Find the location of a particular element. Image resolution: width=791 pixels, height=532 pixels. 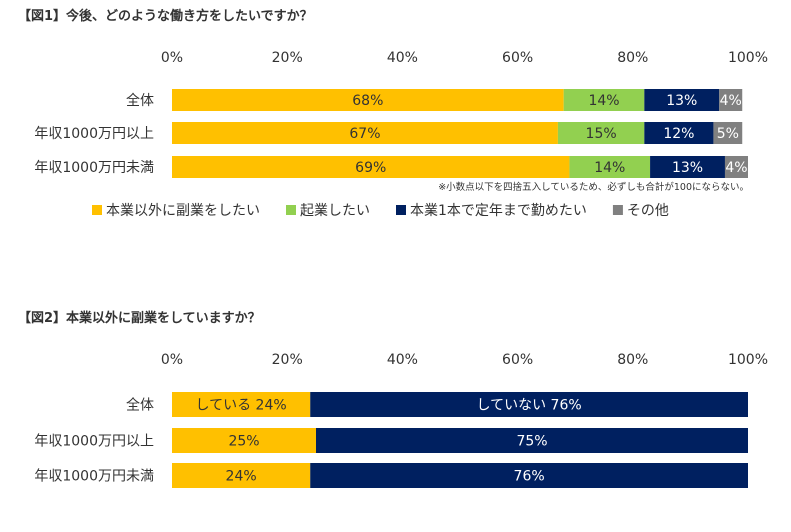

figure-1-data-label: 69% is located at coordinates (370, 168).